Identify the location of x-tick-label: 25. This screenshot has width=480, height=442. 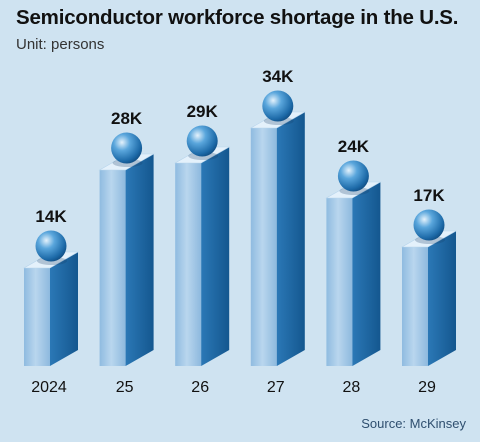
(125, 387).